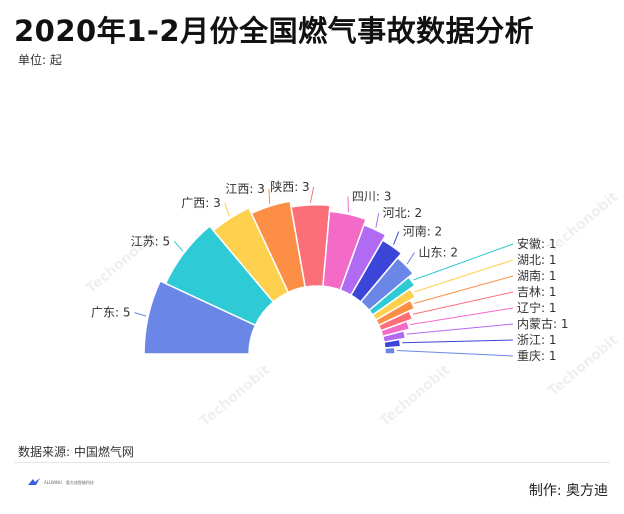 This screenshot has width=624, height=514. Describe the element at coordinates (537, 243) in the screenshot. I see `slice-label: 安徽: 1` at that location.